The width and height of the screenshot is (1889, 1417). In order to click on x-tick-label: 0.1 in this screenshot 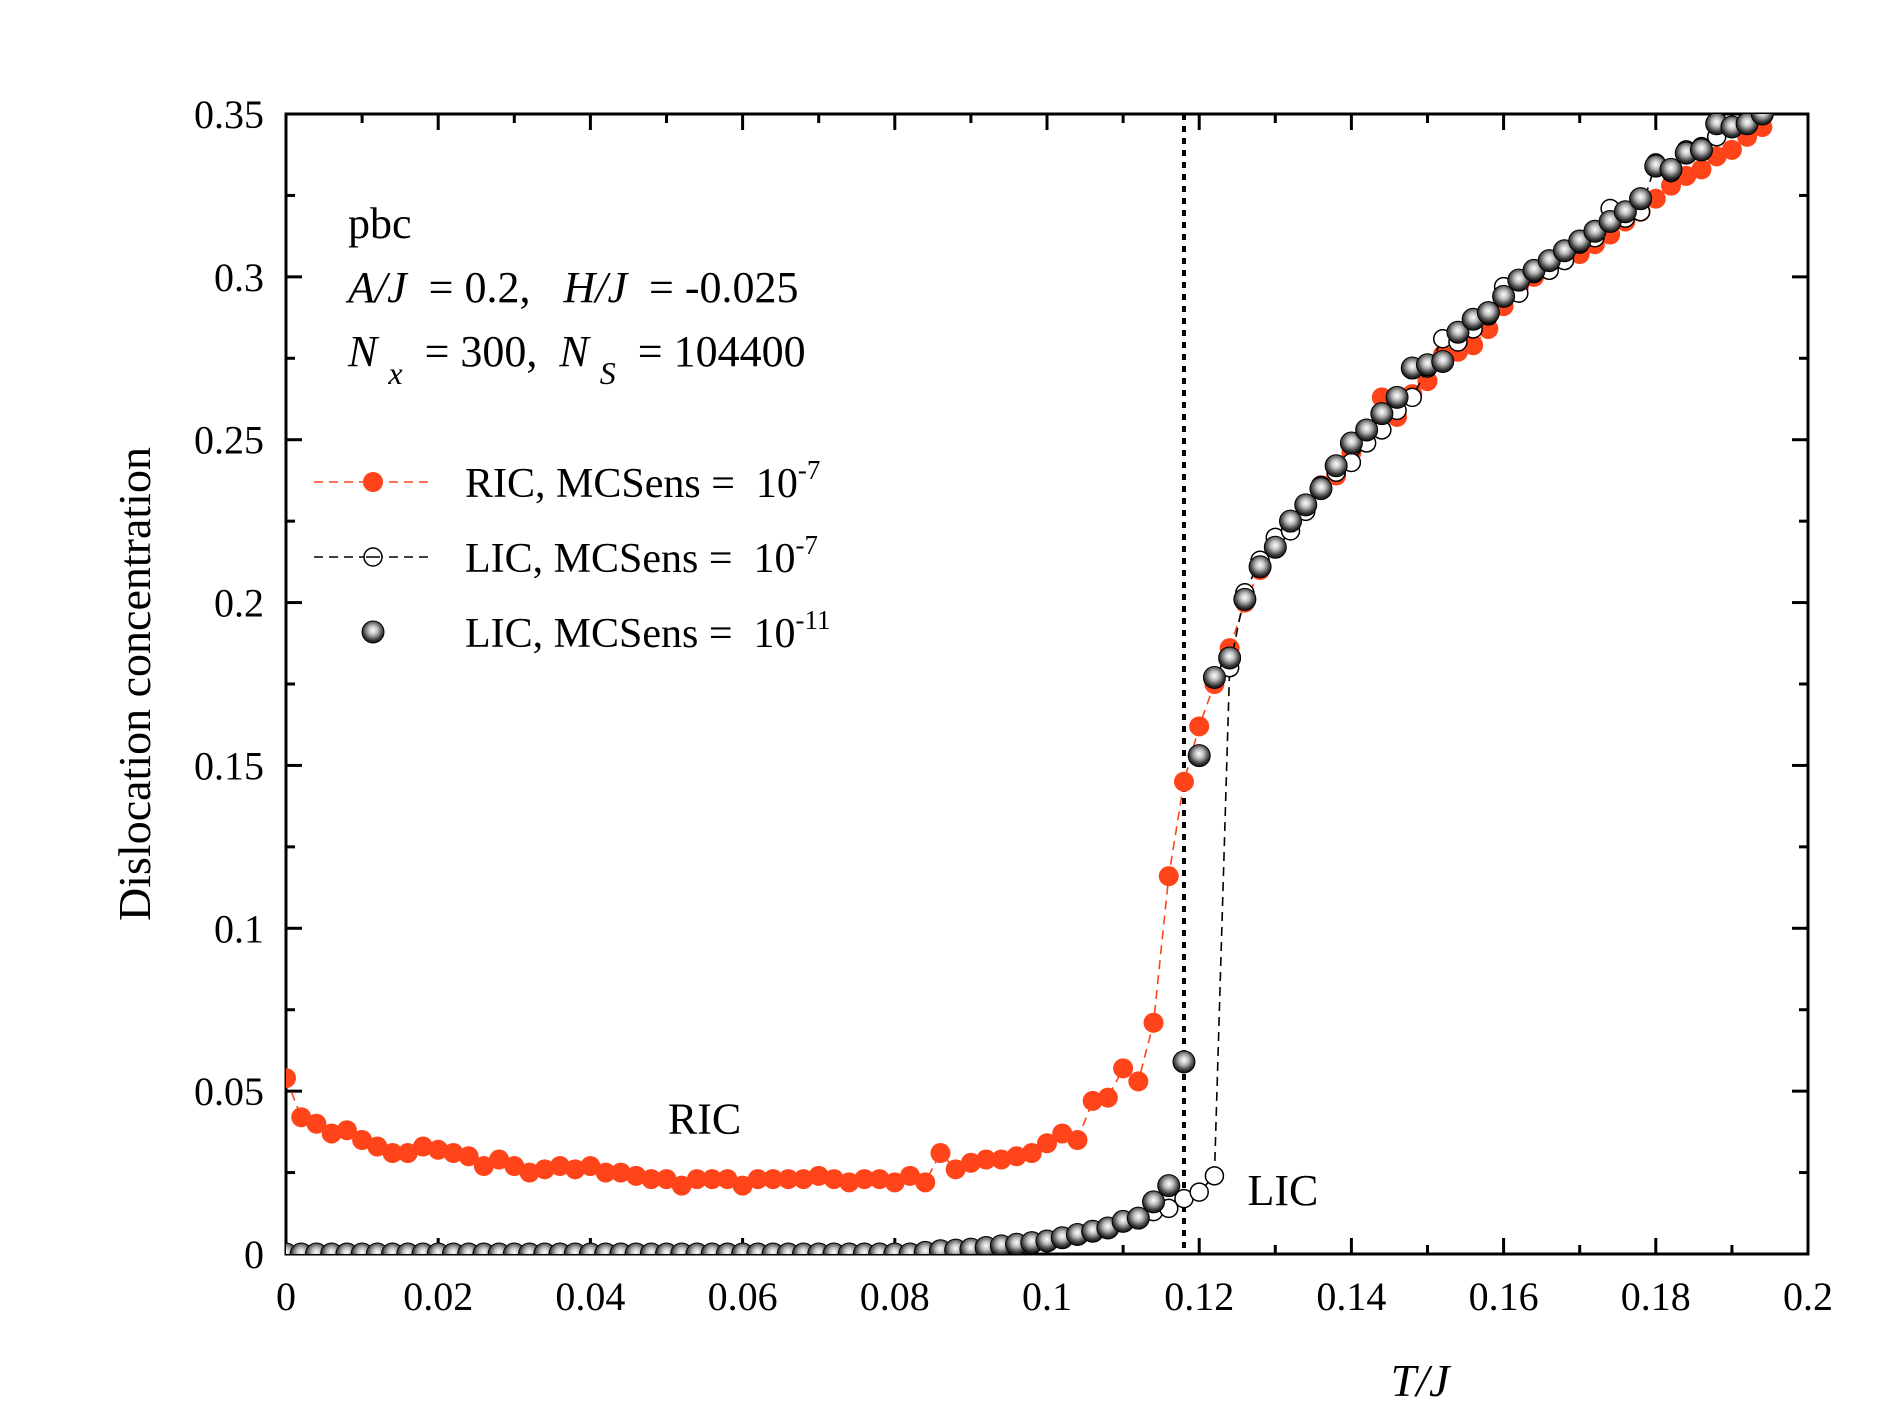, I will do `click(1047, 1296)`.